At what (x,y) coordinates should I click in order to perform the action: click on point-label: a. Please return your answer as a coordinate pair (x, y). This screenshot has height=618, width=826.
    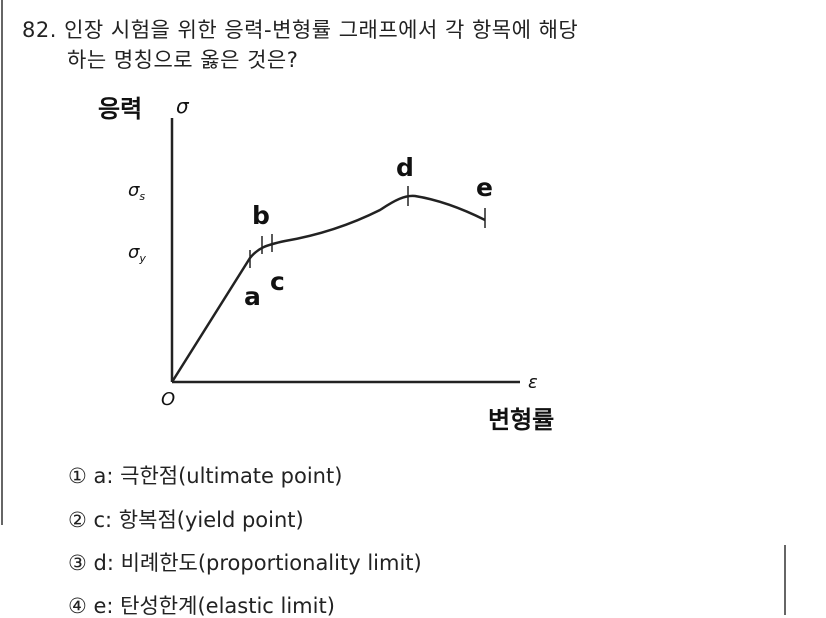
    Looking at the image, I should click on (252, 296).